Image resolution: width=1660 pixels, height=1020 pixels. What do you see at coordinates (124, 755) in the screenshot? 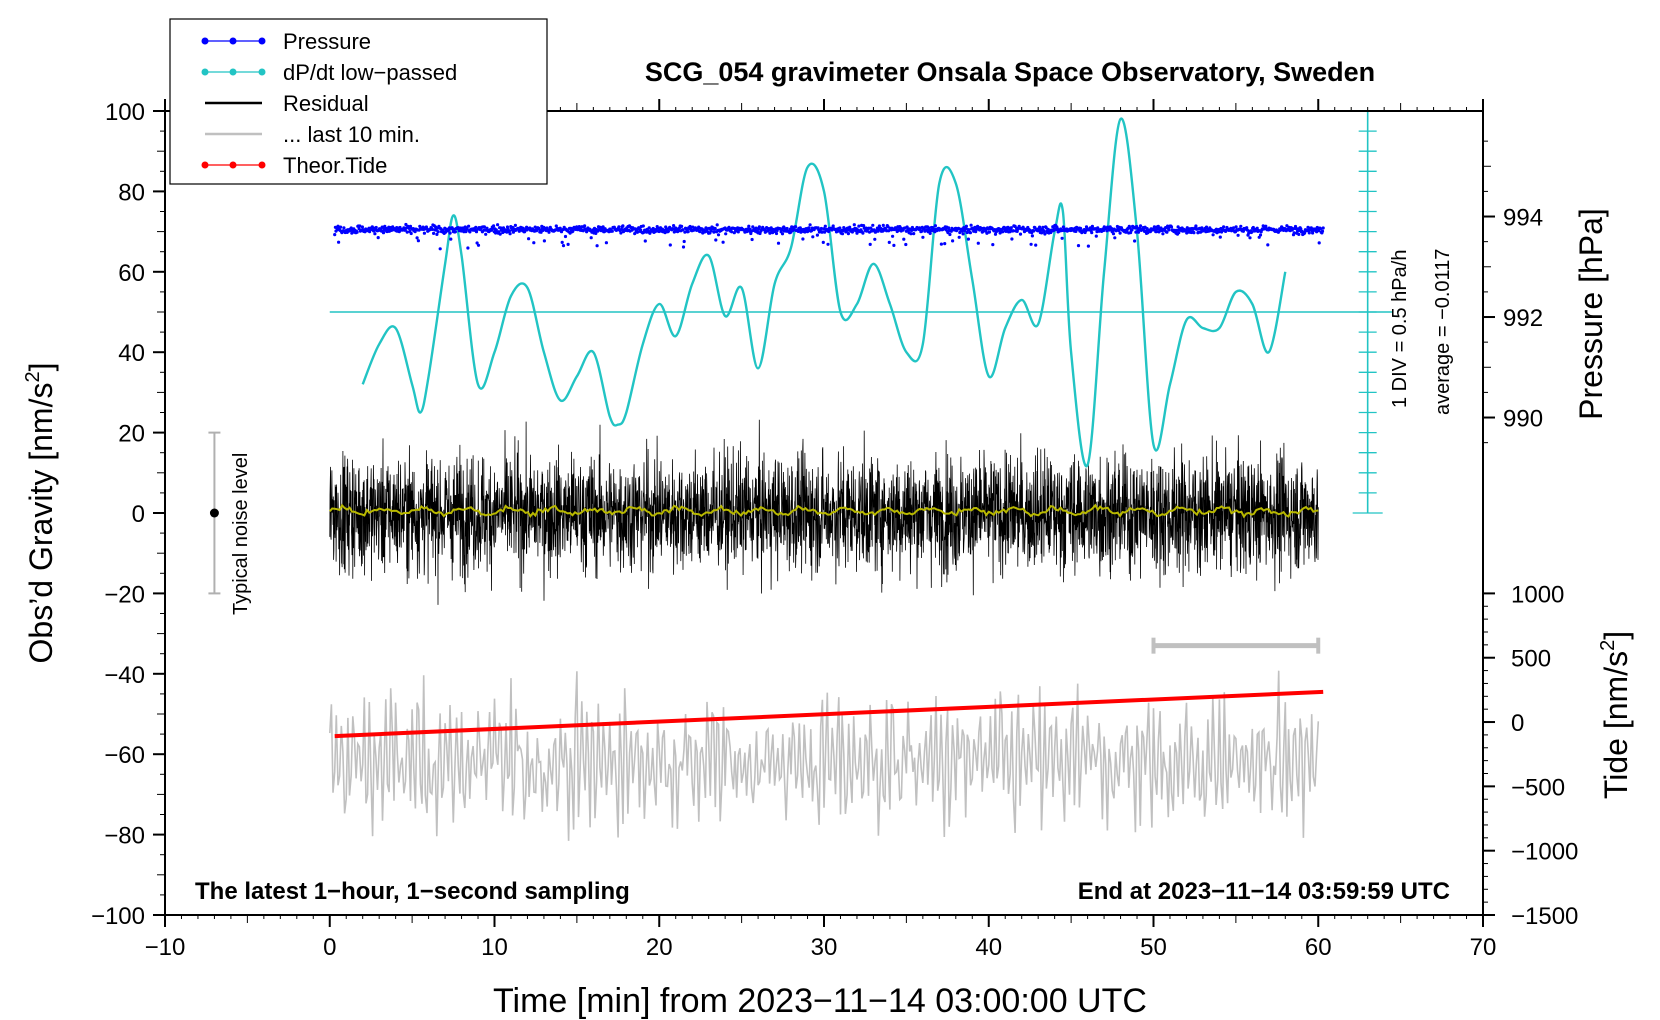
I see `y-tick-label: −60` at bounding box center [124, 755].